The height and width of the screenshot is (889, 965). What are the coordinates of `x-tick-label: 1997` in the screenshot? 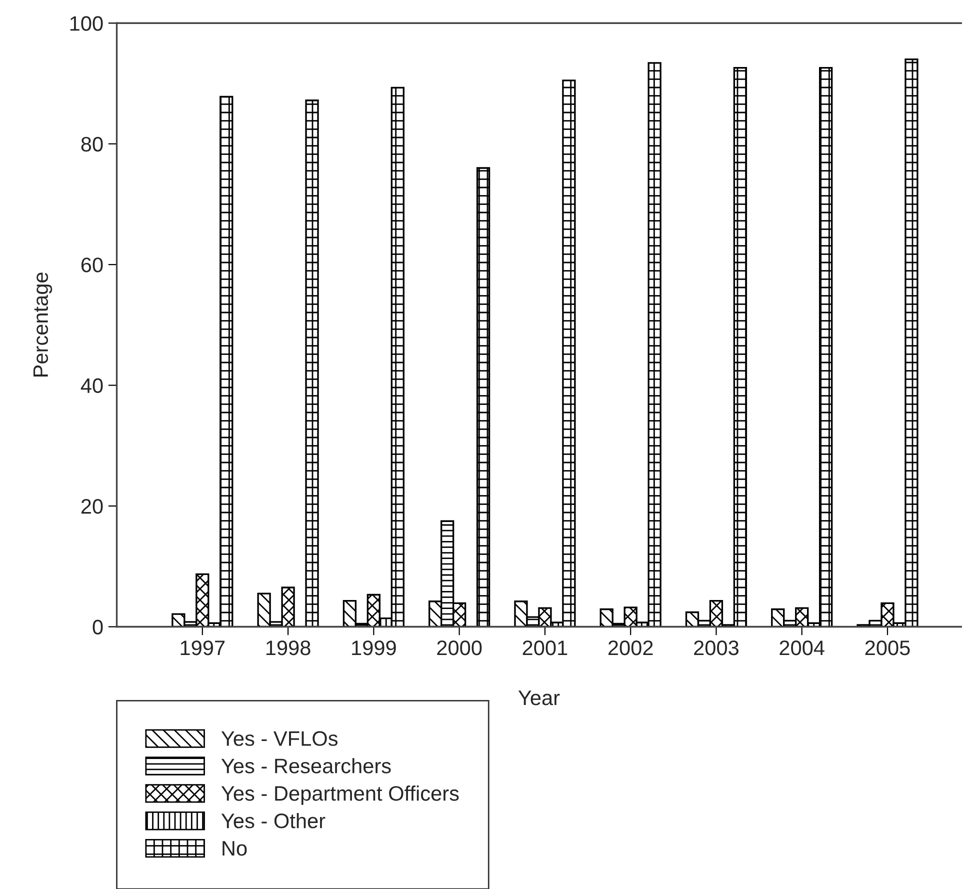 It's located at (202, 648).